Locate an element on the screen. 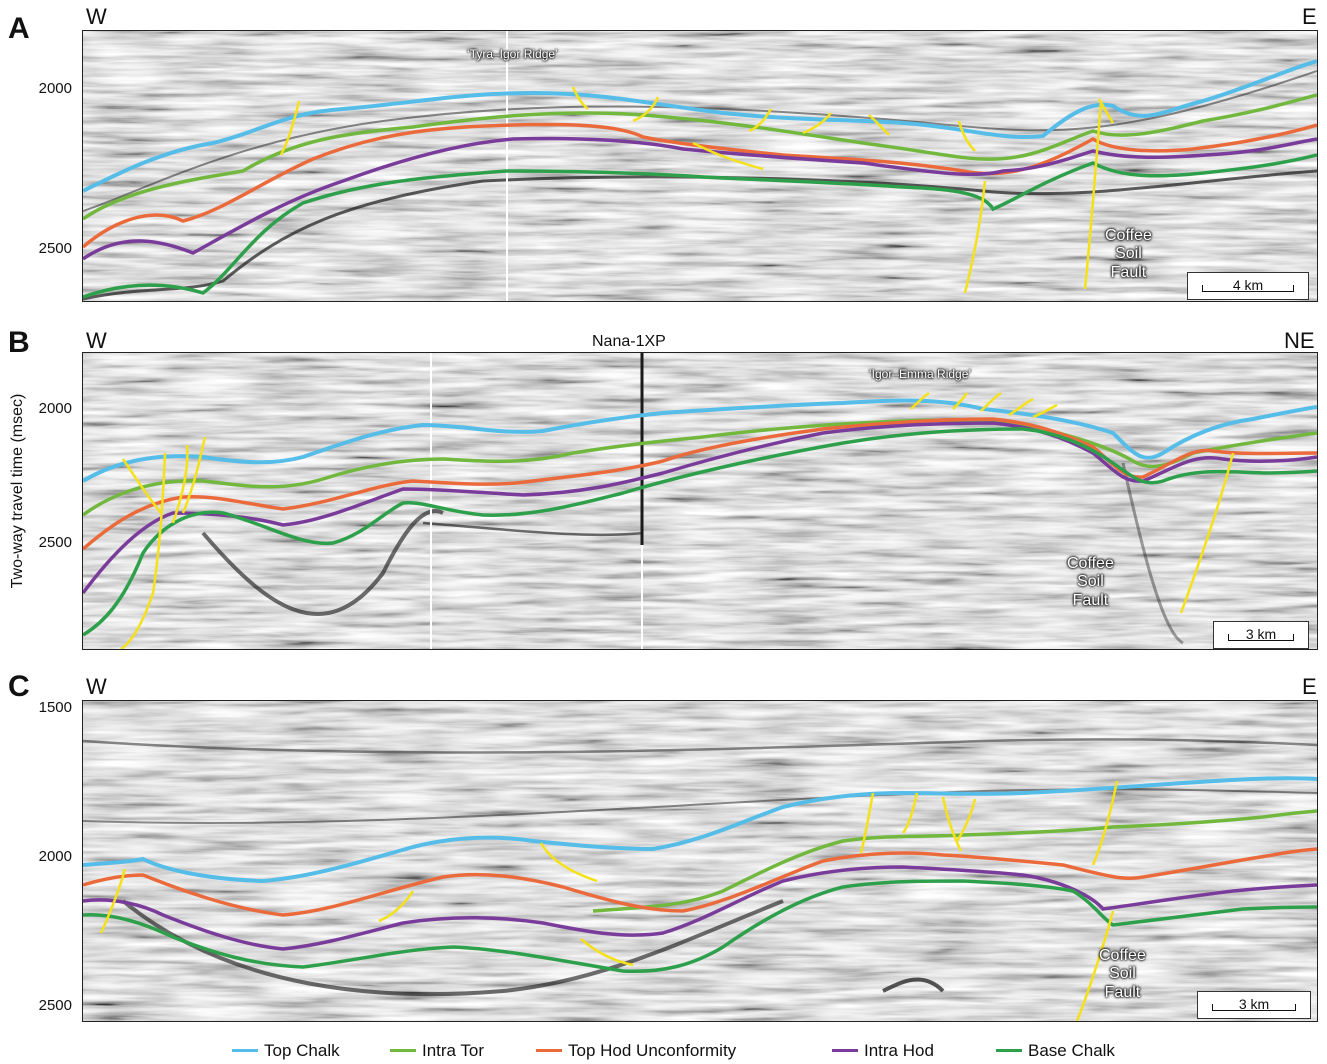 This screenshot has width=1327, height=1064. panel-b-east: NE is located at coordinates (1299, 340).